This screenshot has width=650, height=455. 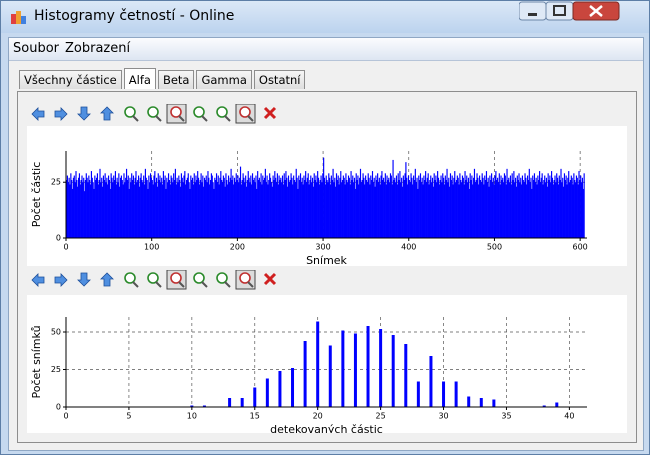 I want to click on x-tick-label: 20, so click(x=318, y=416).